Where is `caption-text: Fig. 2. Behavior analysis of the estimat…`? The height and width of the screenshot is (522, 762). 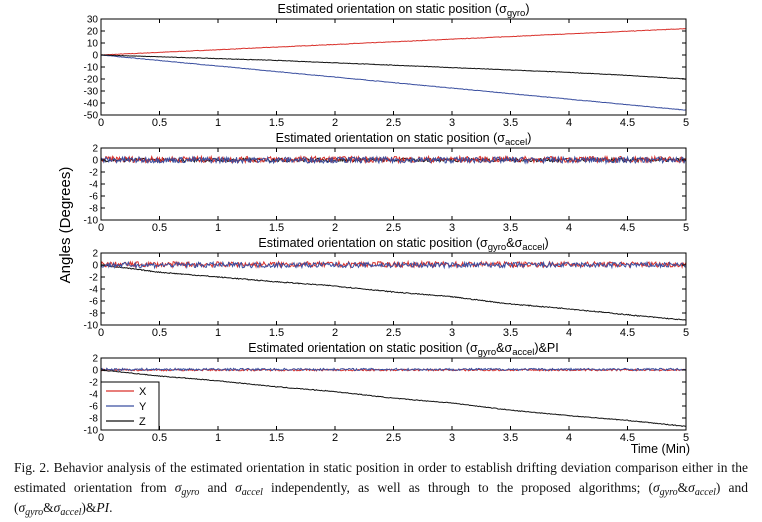
caption-text: Fig. 2. Behavior analysis of the estimat… is located at coordinates (381, 477).